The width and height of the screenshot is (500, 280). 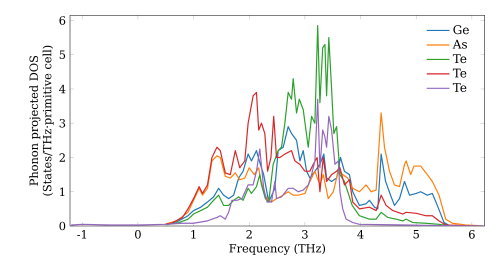 What do you see at coordinates (277, 249) in the screenshot?
I see `x-axis-title: Frequency (THz)` at bounding box center [277, 249].